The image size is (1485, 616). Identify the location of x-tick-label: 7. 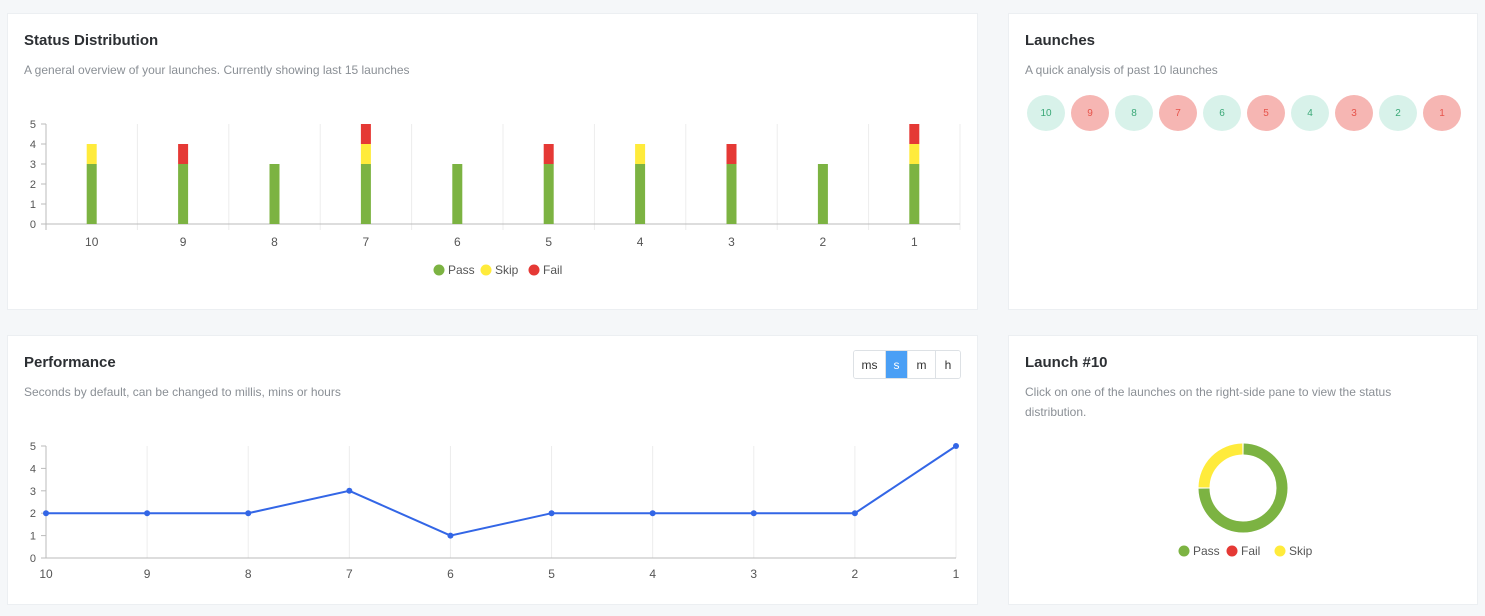
(366, 242).